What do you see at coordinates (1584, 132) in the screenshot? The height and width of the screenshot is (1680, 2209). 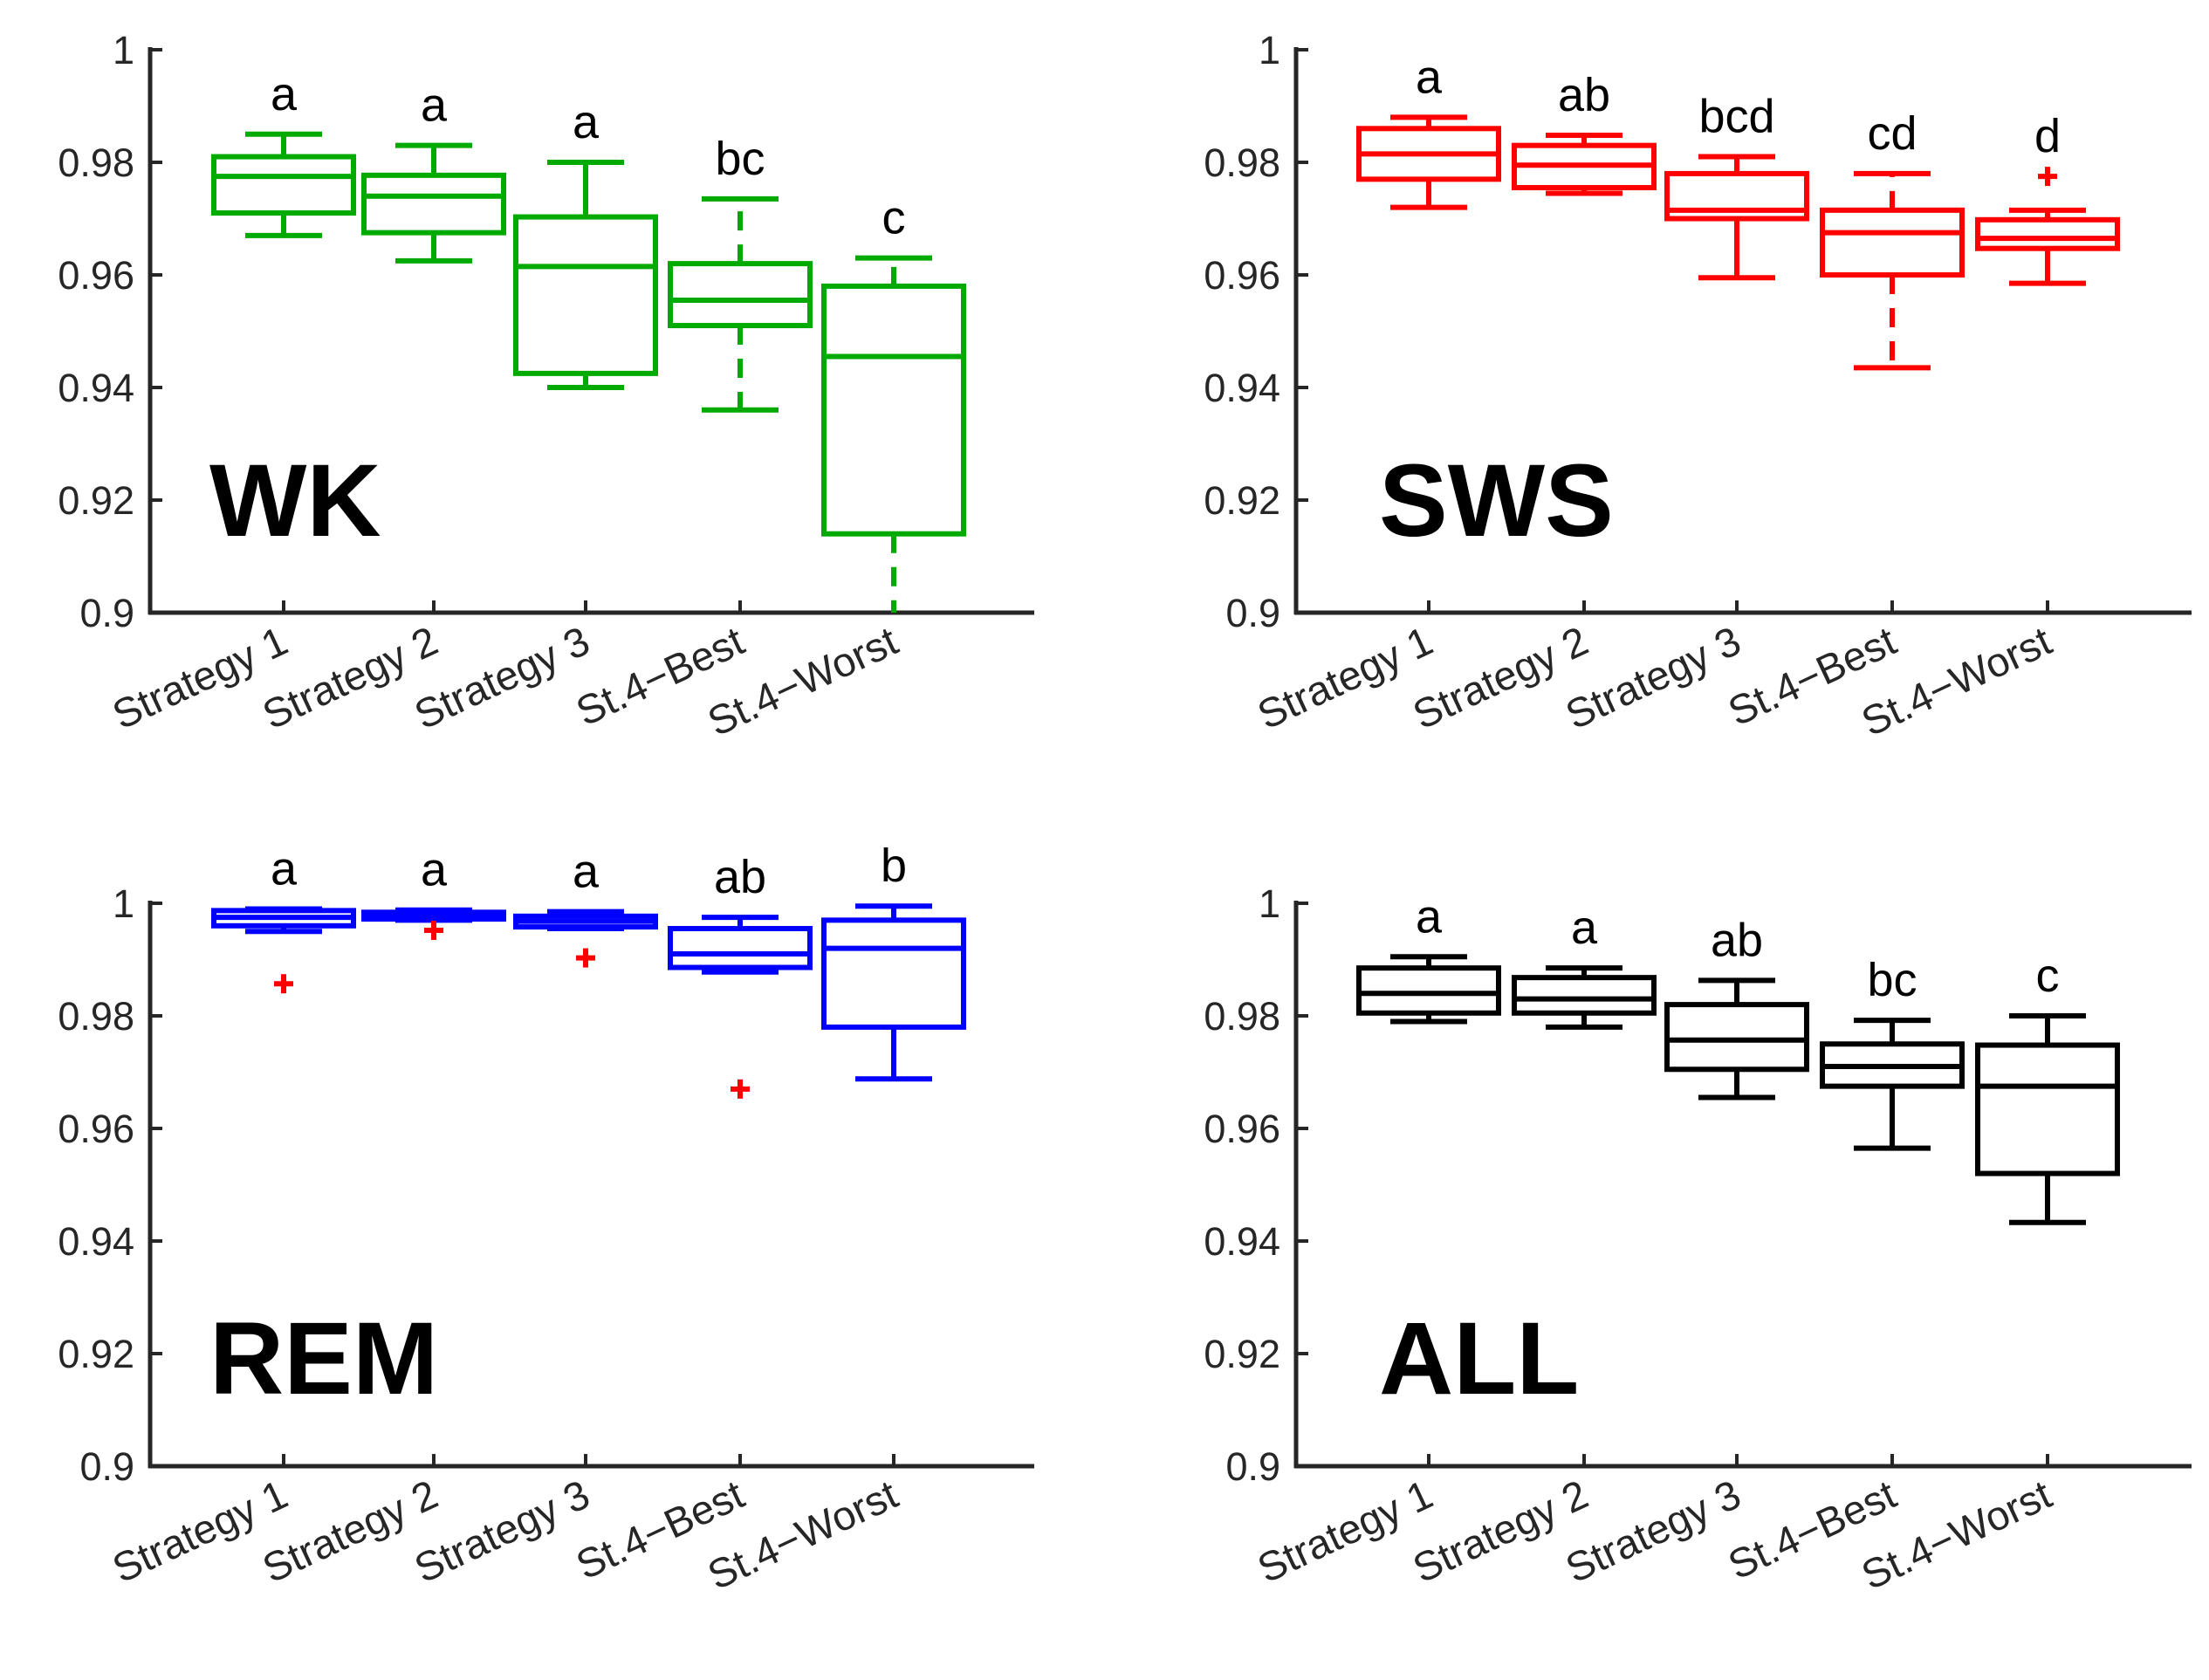 I see `box-2: ab` at bounding box center [1584, 132].